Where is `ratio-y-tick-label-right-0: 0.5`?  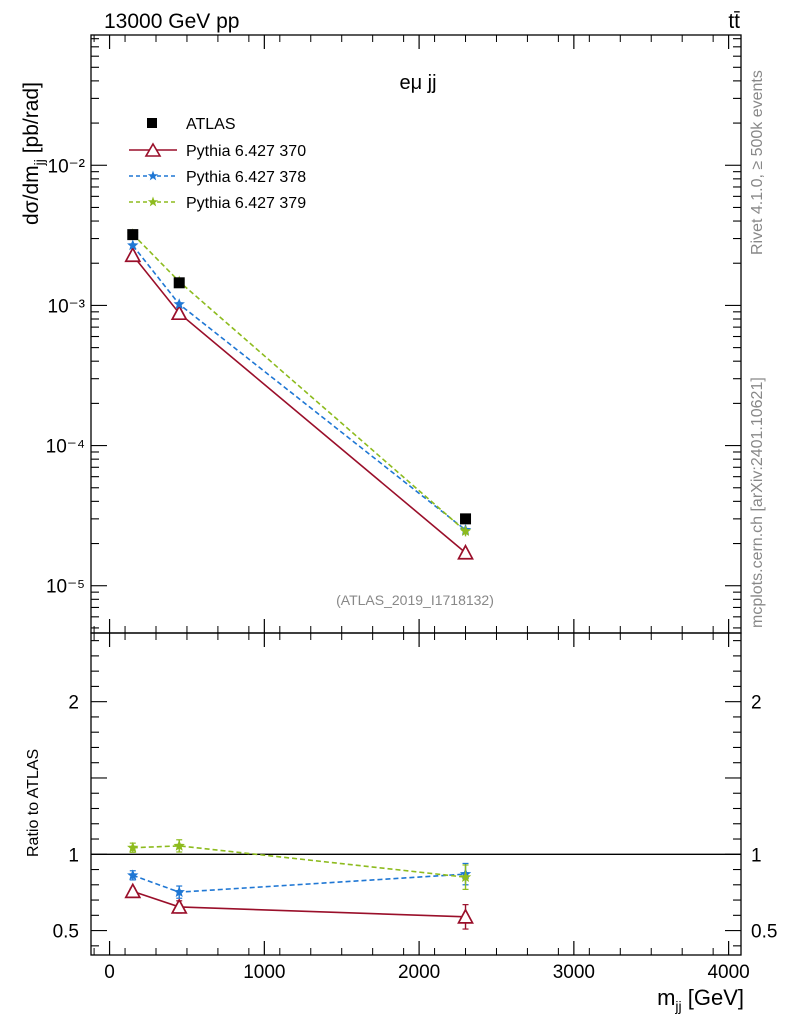
ratio-y-tick-label-right-0: 0.5 is located at coordinates (764, 932).